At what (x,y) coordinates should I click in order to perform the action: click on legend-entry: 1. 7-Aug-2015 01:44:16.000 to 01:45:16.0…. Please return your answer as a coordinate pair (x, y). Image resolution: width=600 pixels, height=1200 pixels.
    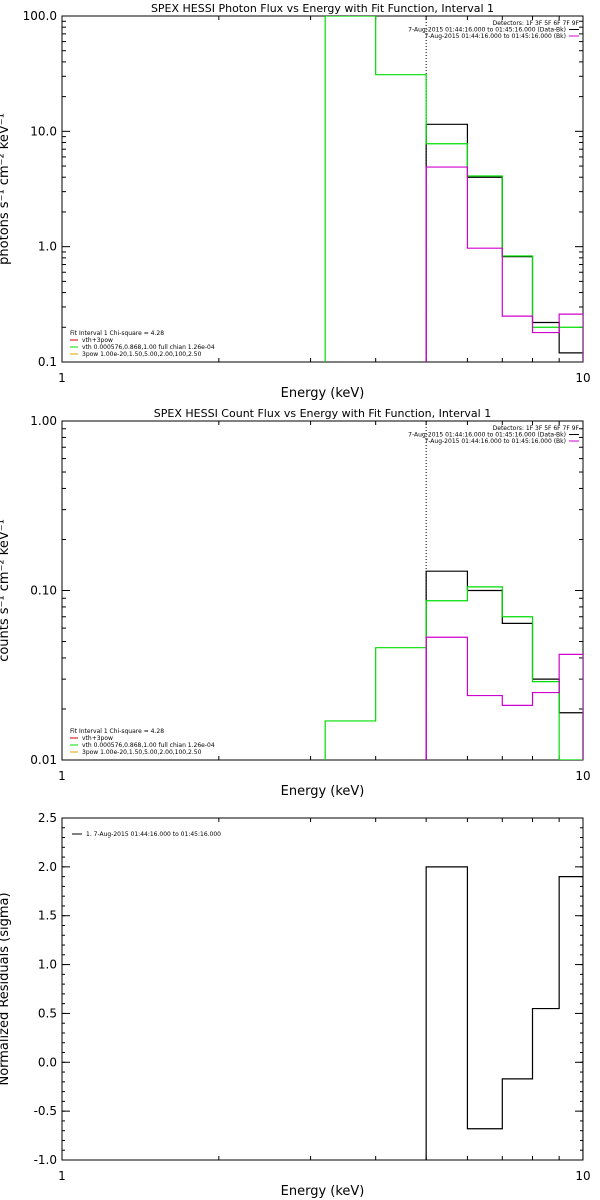
    Looking at the image, I should click on (153, 834).